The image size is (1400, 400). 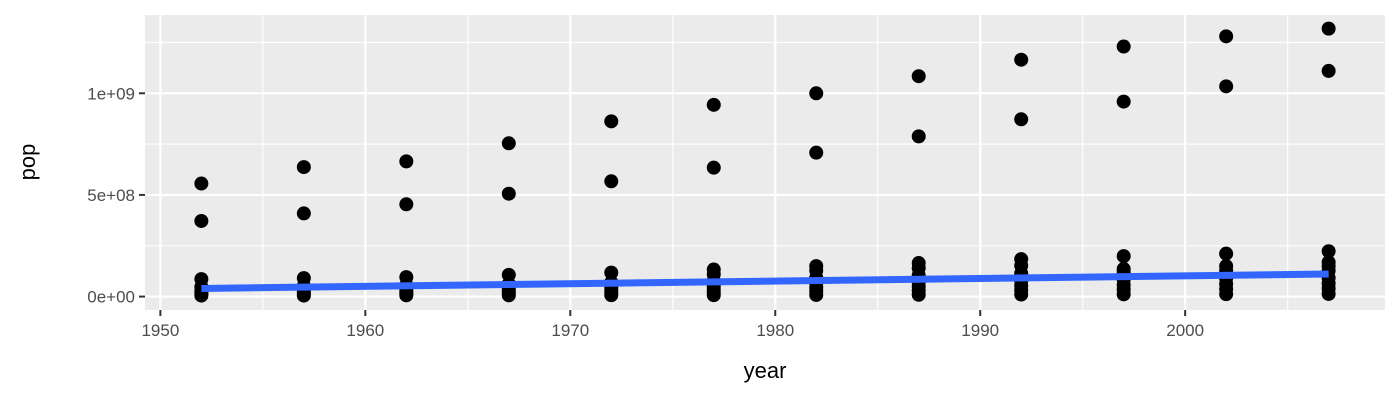 What do you see at coordinates (160, 330) in the screenshot?
I see `x-tick-label: 1950` at bounding box center [160, 330].